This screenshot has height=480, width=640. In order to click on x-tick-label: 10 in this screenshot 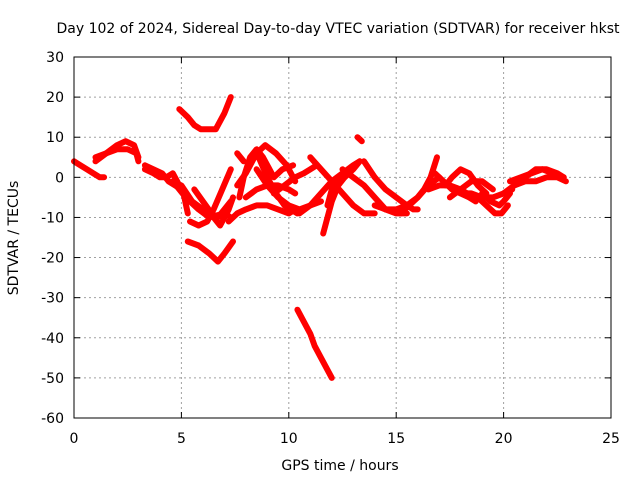, I will do `click(289, 439)`.